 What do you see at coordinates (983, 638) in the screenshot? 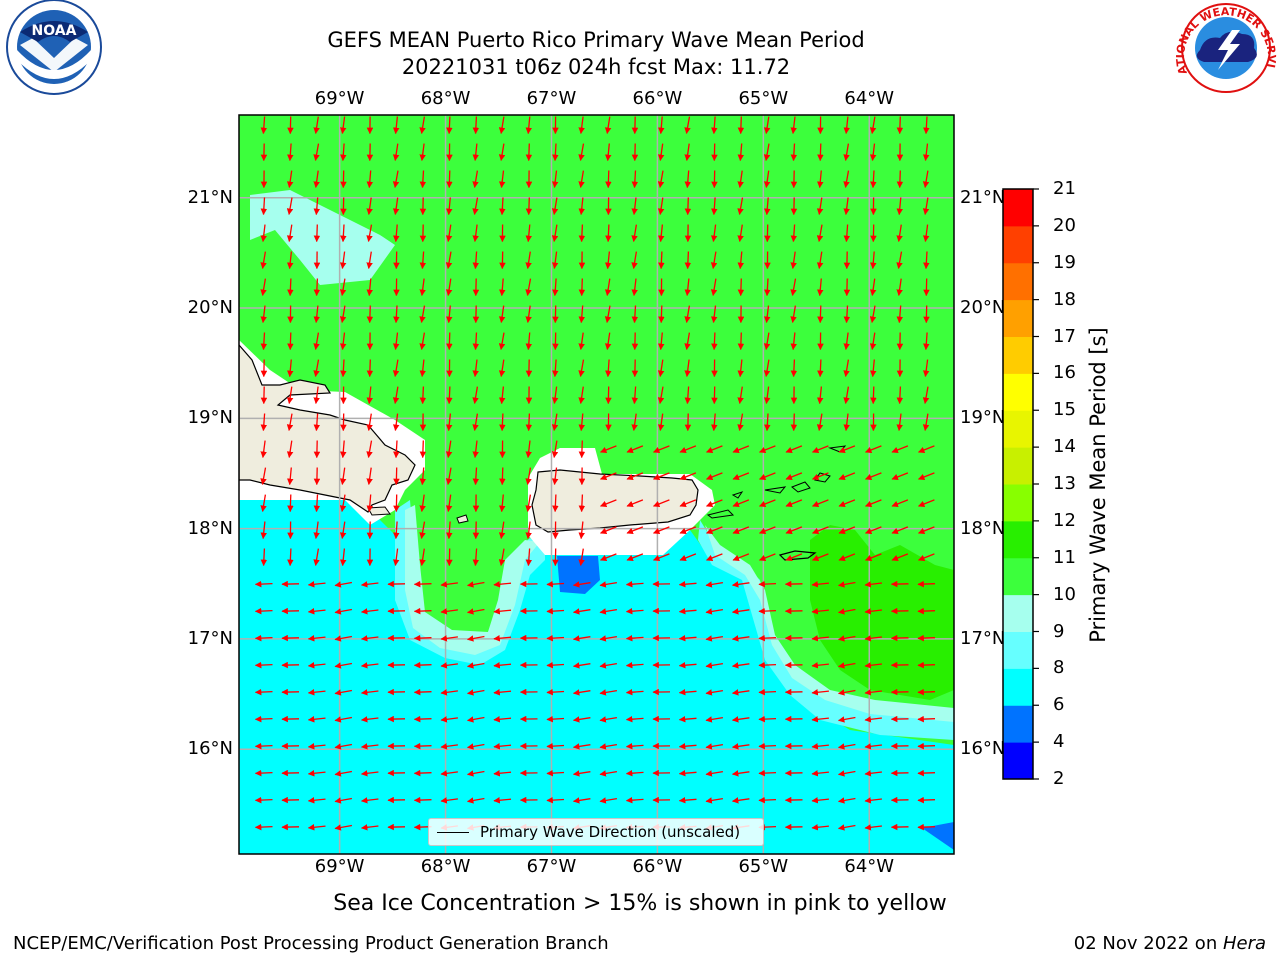
I see `lat-tick-right: 17°N` at bounding box center [983, 638].